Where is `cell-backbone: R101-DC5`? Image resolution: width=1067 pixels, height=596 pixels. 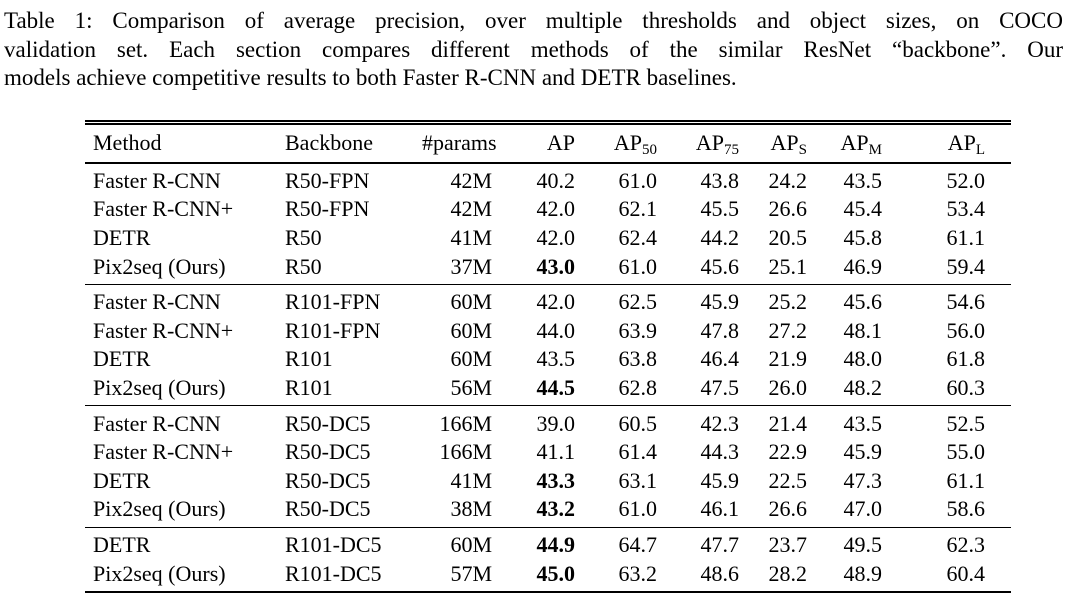 cell-backbone: R101-DC5 is located at coordinates (333, 573).